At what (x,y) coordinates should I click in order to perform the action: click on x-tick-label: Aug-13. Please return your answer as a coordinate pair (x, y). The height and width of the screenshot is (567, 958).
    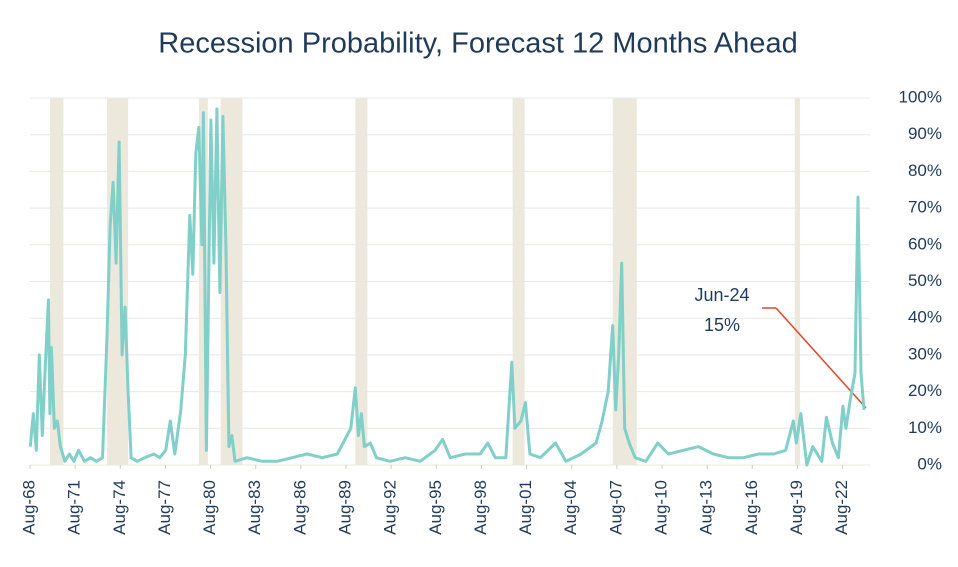
    Looking at the image, I should click on (706, 507).